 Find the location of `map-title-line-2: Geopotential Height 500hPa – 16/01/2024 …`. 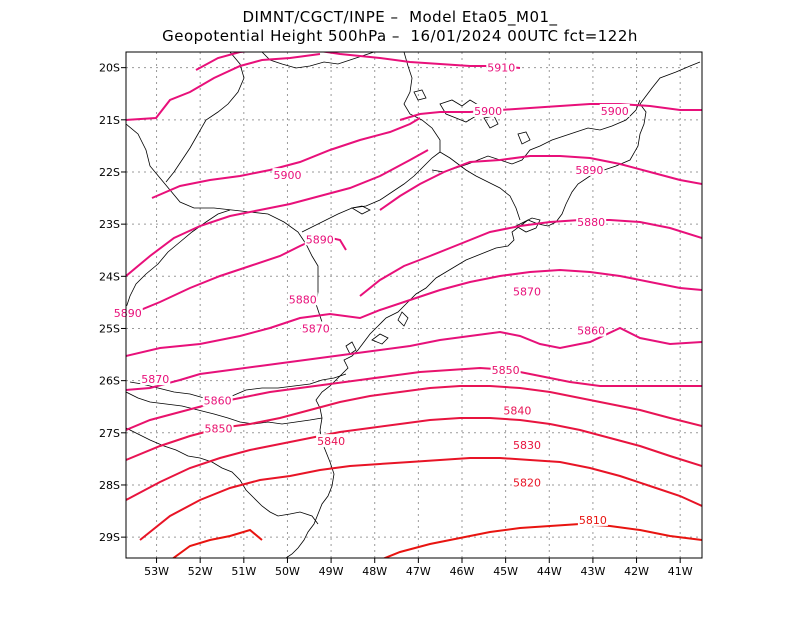

map-title-line-2: Geopotential Height 500hPa – 16/01/2024 … is located at coordinates (400, 36).